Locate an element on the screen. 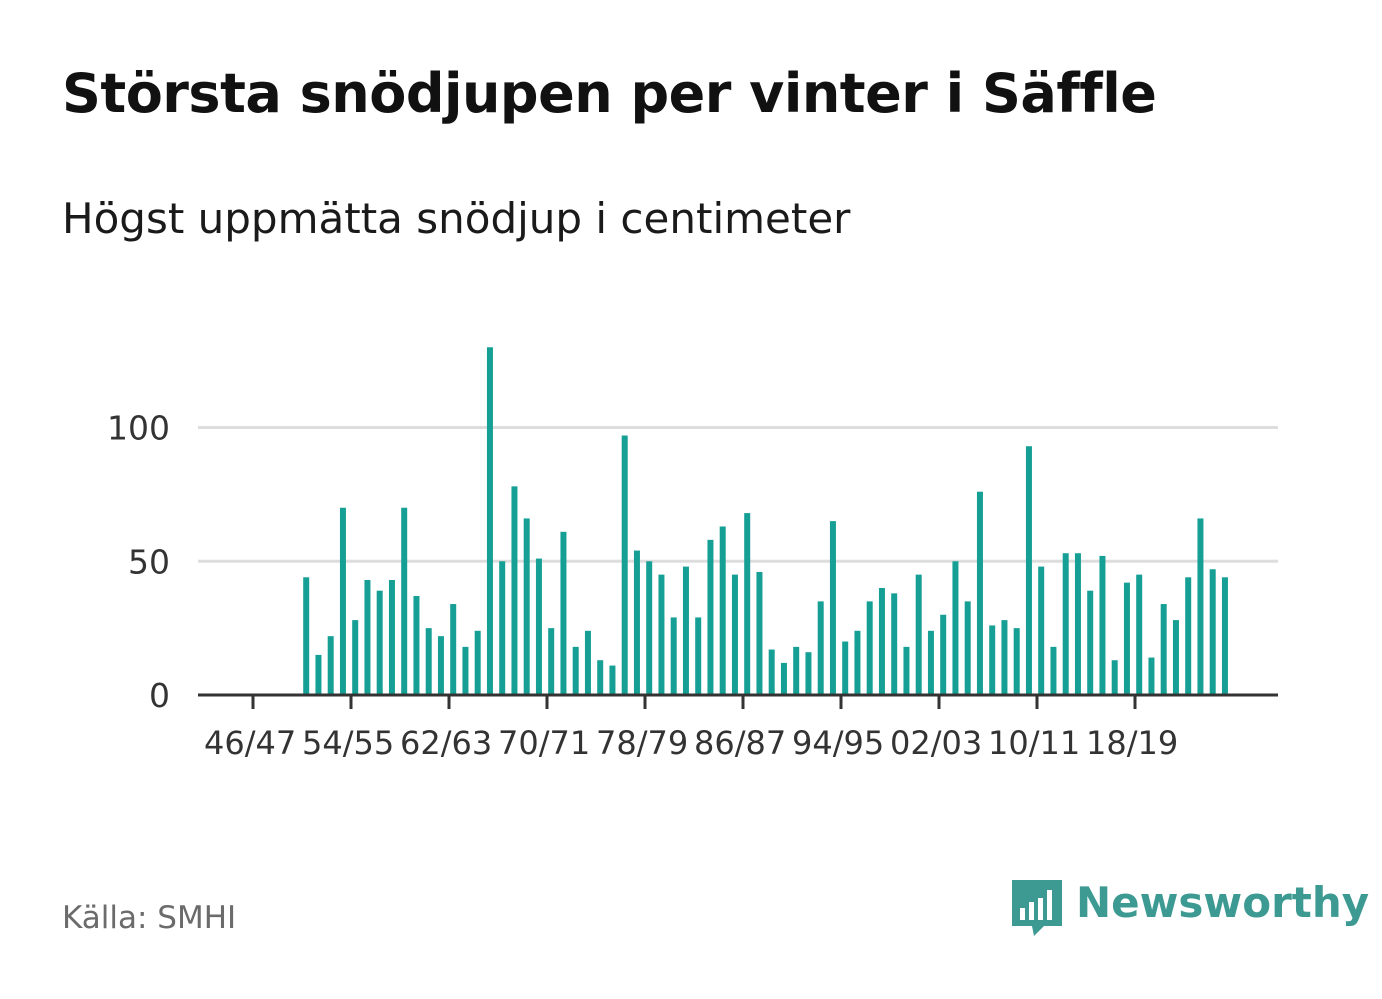 The image size is (1382, 999). bar-72/73 is located at coordinates (575, 670).